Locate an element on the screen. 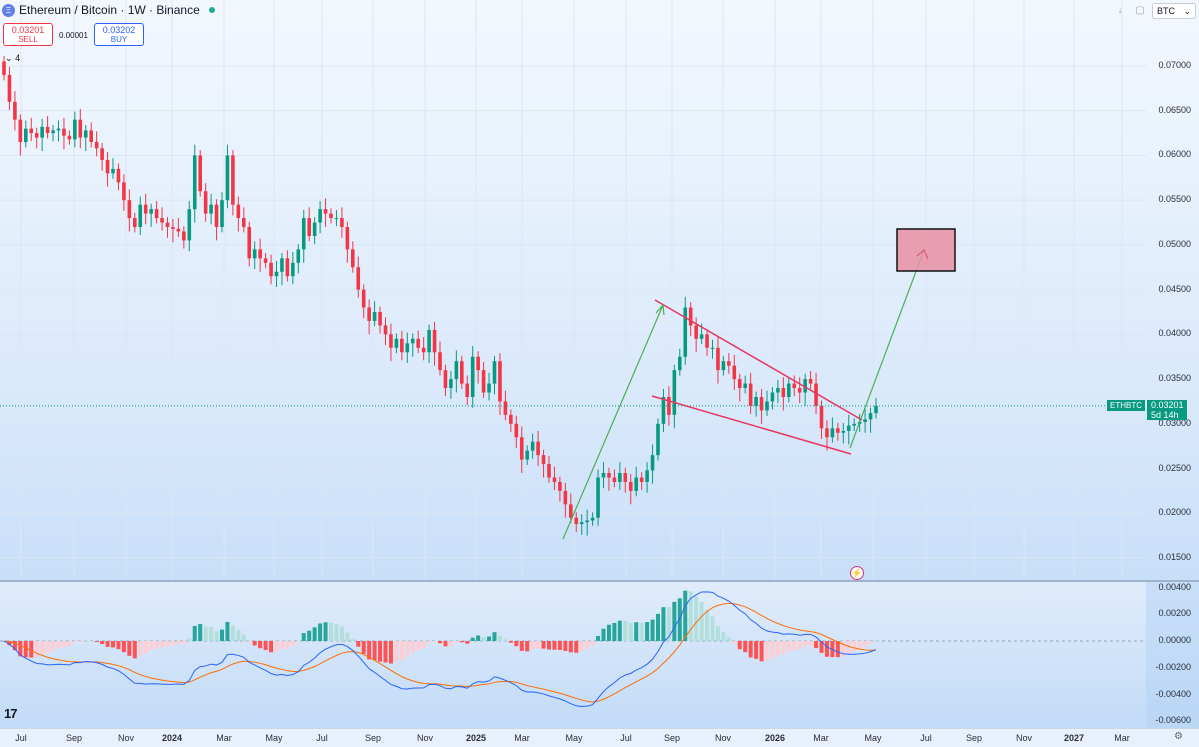 This screenshot has width=1199, height=747. fullscreen-icon: ▢ is located at coordinates (1140, 10).